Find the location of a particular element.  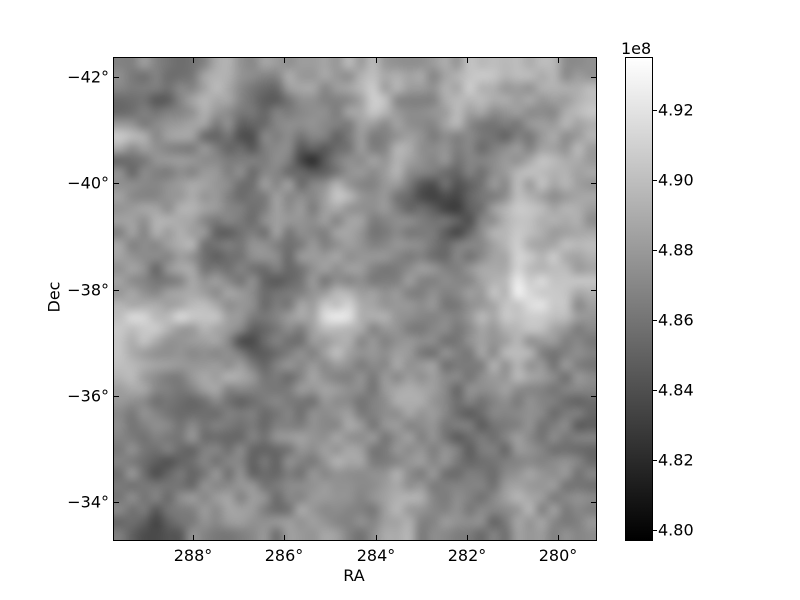

colorbar-tick-label: 4.80 is located at coordinates (676, 530).